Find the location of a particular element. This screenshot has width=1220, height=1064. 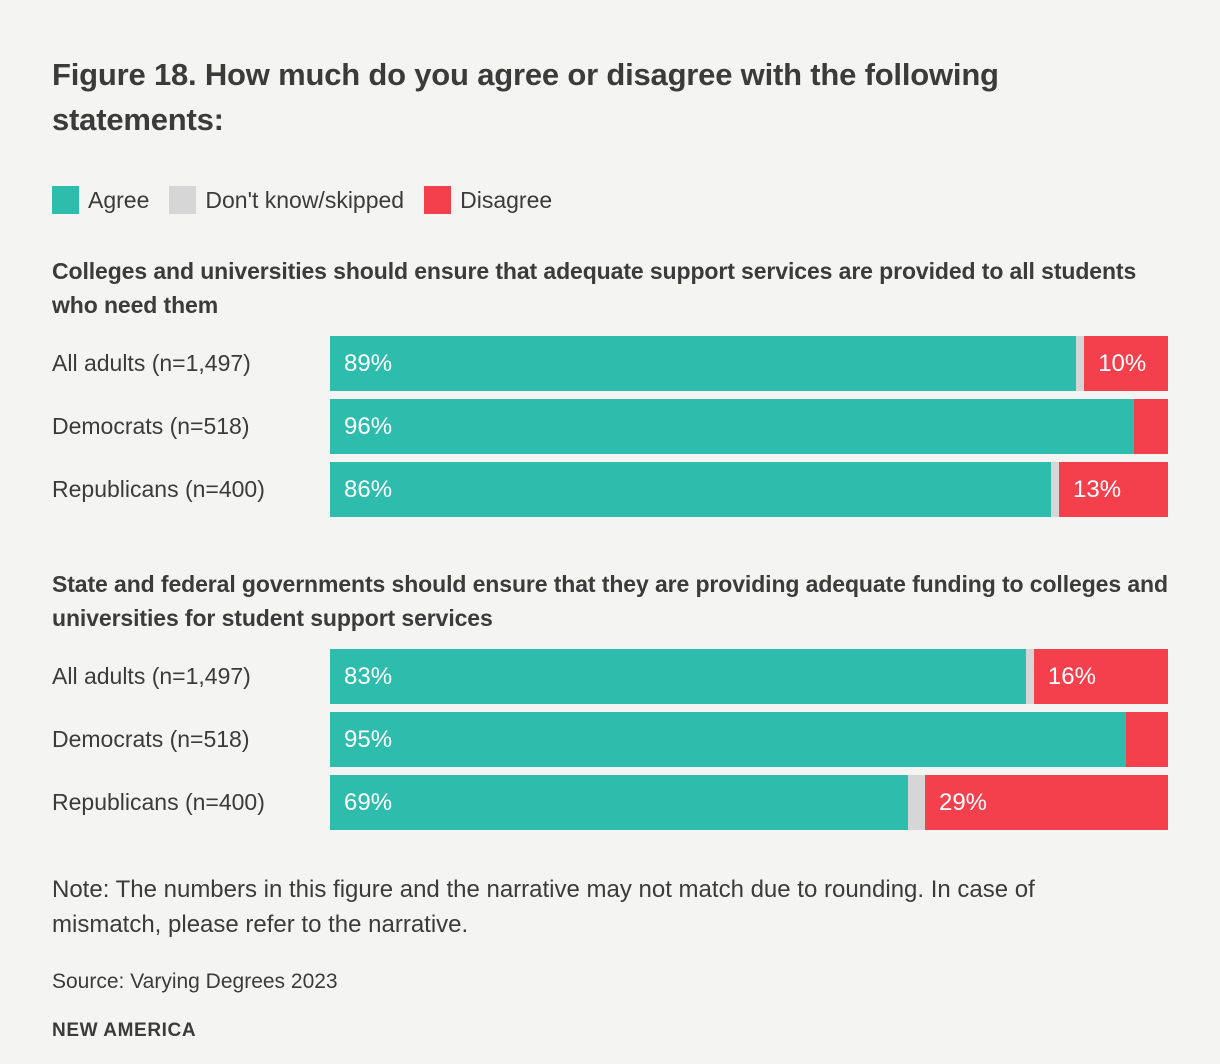

legend-item-disagree: Disagree is located at coordinates (488, 200).